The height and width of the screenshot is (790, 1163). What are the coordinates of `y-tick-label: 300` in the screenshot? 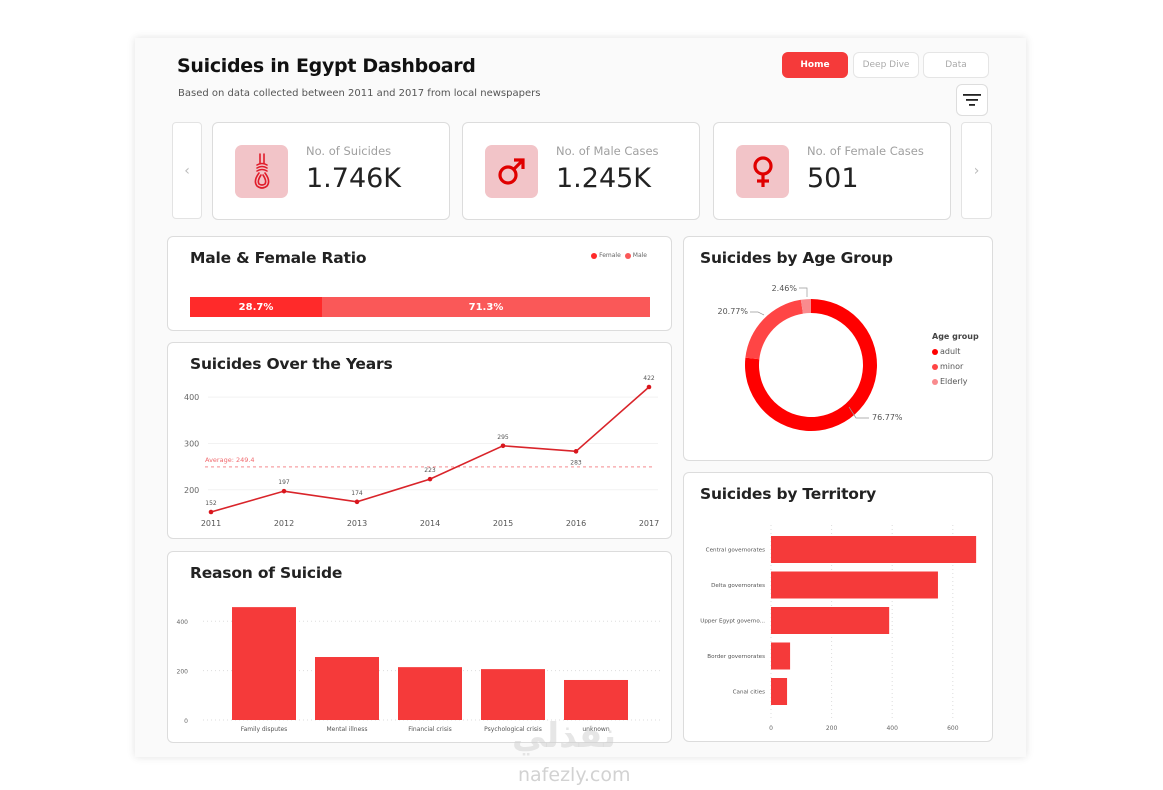 It's located at (191, 443).